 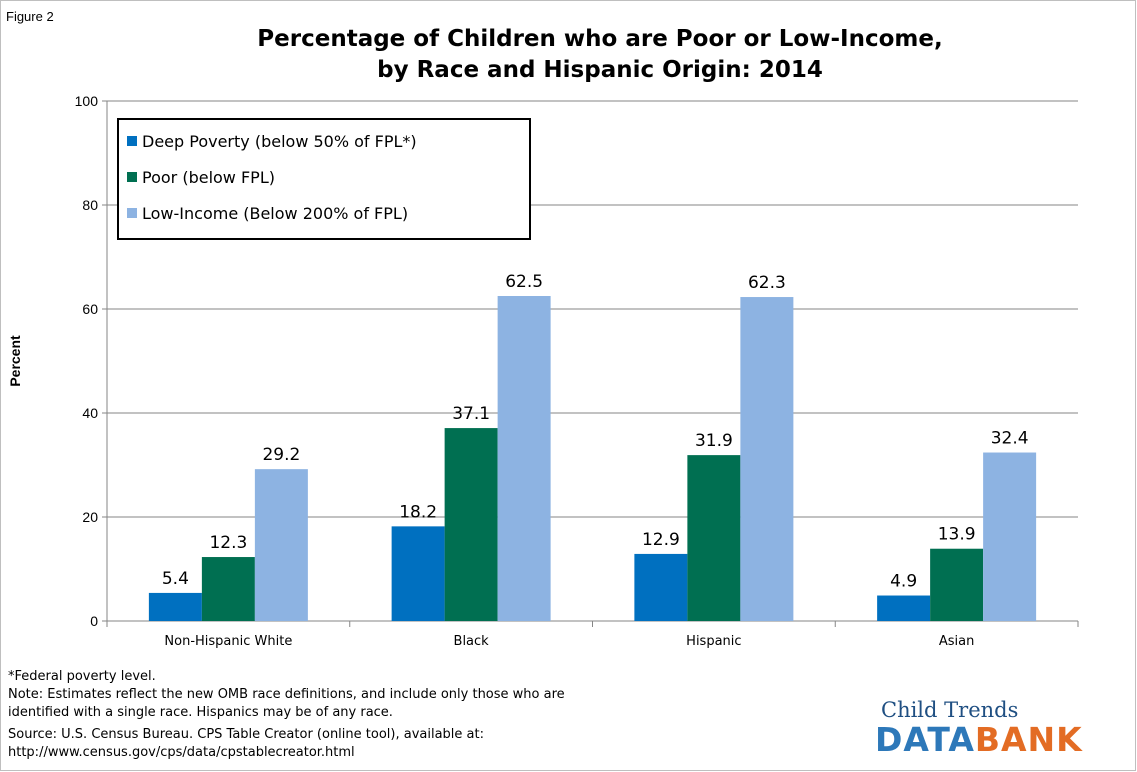 I want to click on title-line-2: by Race and Hispanic Origin: 2014, so click(x=600, y=70).